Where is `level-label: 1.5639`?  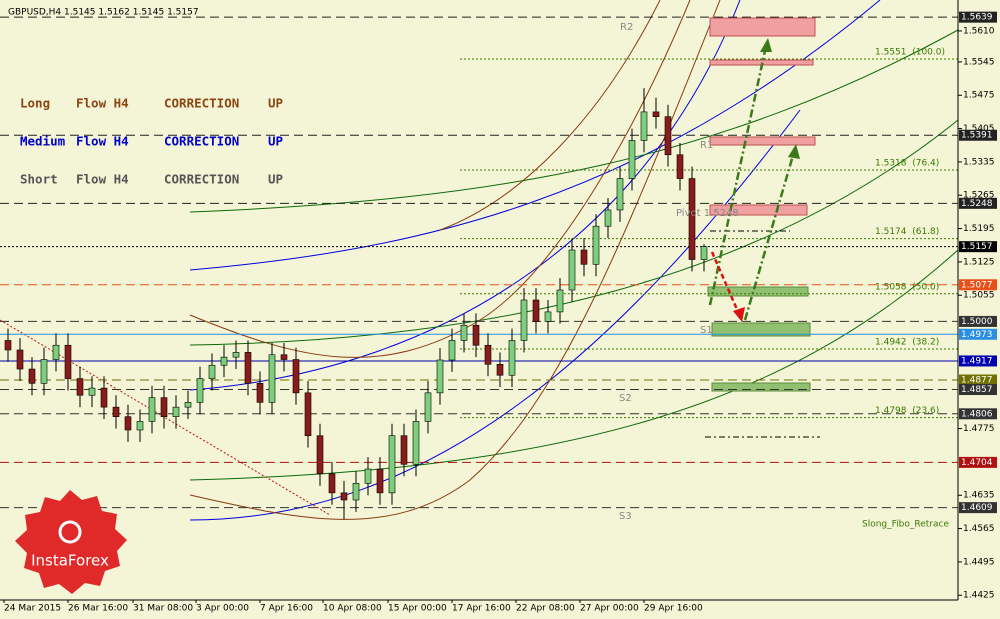
level-label: 1.5639 is located at coordinates (977, 18).